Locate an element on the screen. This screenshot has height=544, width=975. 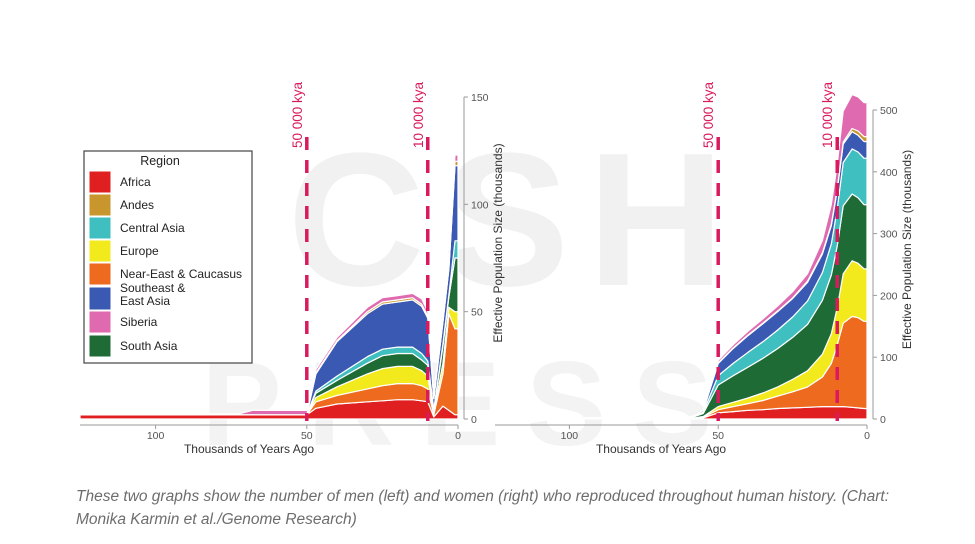
legend-swatch-andes is located at coordinates (100, 205).